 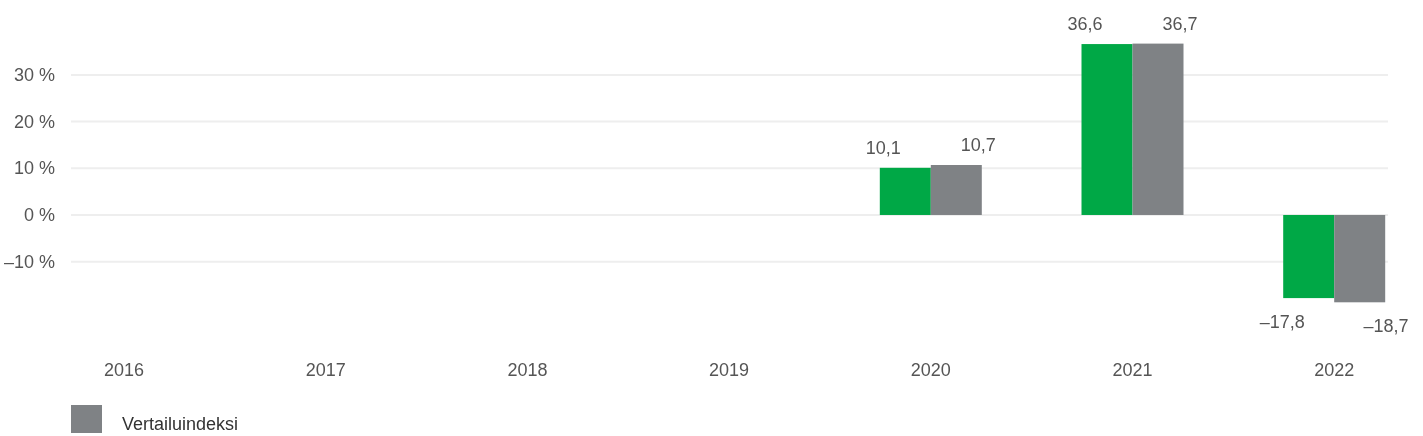 I want to click on y-tick-label: 0 %, so click(x=39, y=214).